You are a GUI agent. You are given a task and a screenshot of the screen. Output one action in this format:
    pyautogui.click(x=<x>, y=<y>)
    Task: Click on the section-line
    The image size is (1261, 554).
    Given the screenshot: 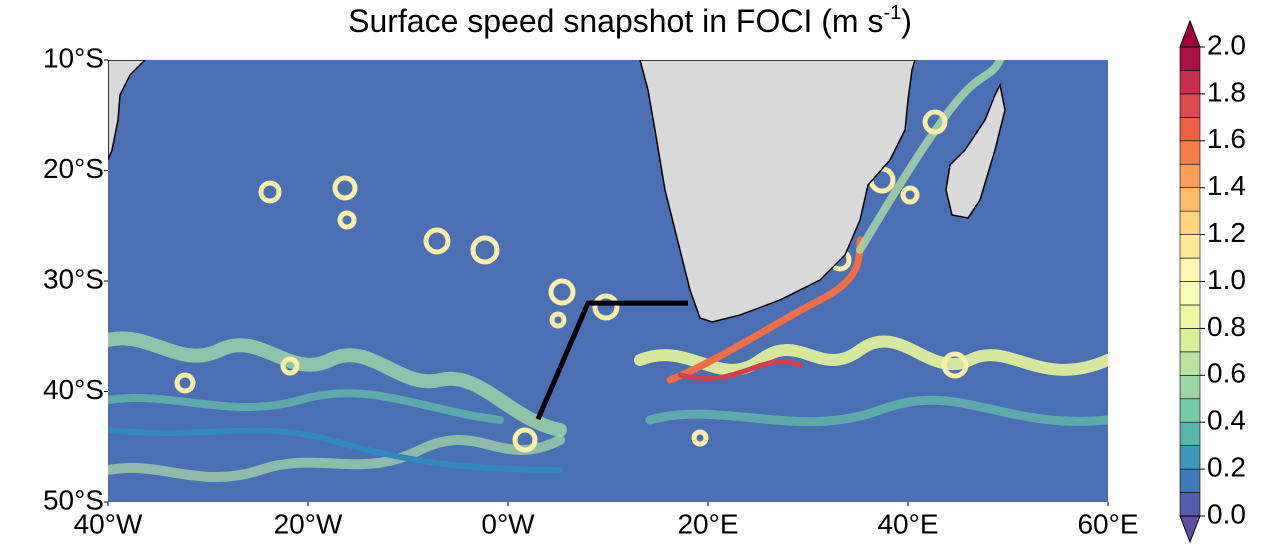 What is the action you would take?
    pyautogui.click(x=611, y=360)
    